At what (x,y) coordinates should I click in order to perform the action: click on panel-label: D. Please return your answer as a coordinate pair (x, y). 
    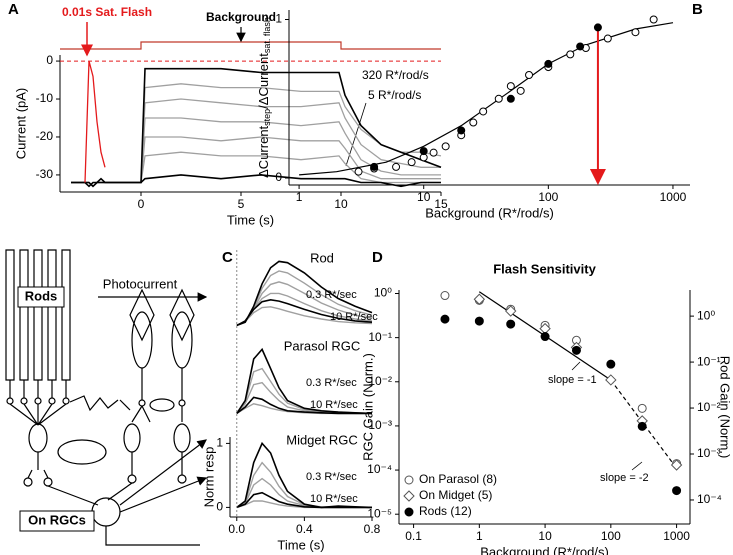
    Looking at the image, I should click on (377, 257).